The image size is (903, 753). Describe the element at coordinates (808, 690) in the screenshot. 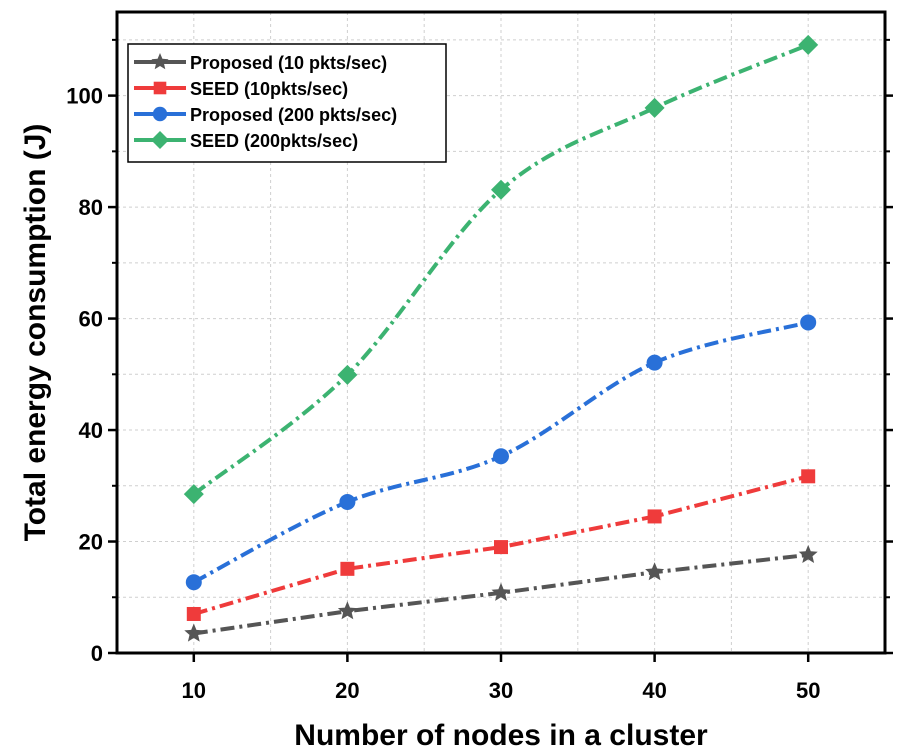

I see `x-tick-label: 50` at that location.